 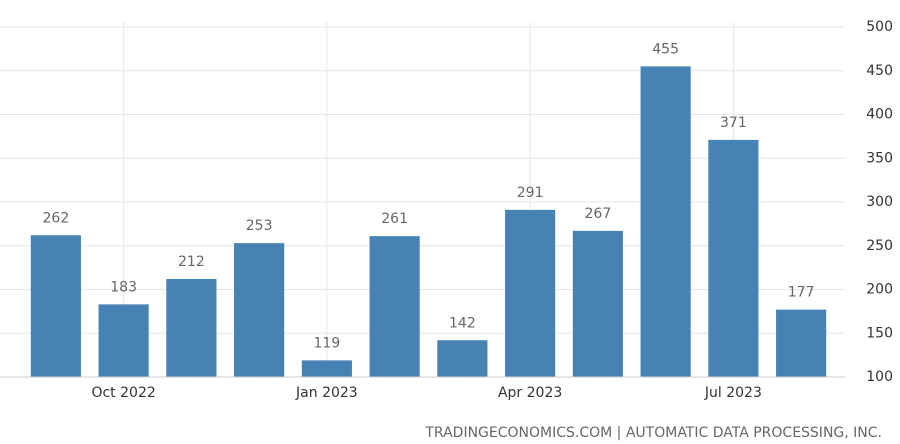 I want to click on value-label: 212, so click(x=191, y=262).